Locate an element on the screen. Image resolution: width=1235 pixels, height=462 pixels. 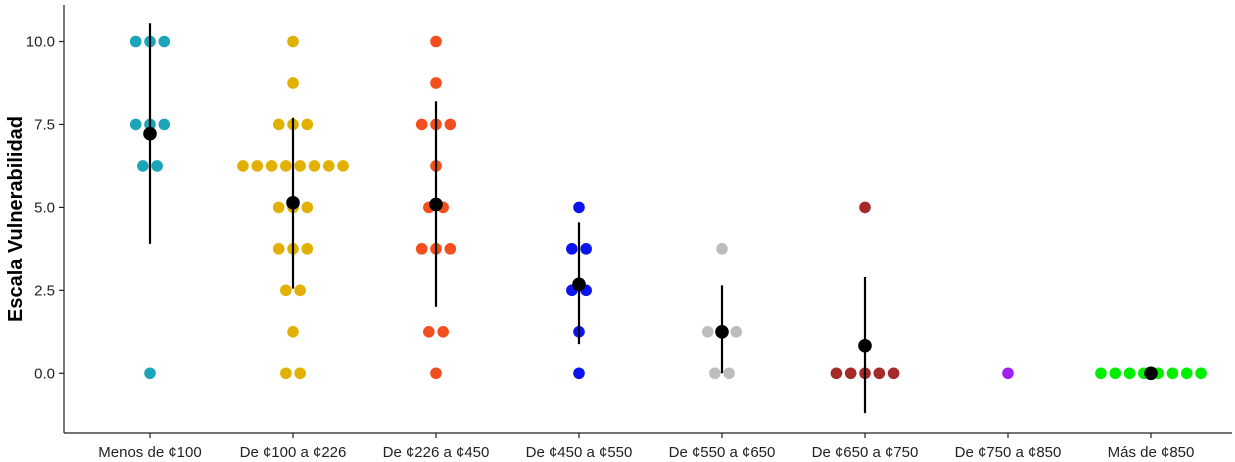
y-tick-label: 5.0 is located at coordinates (44, 207).